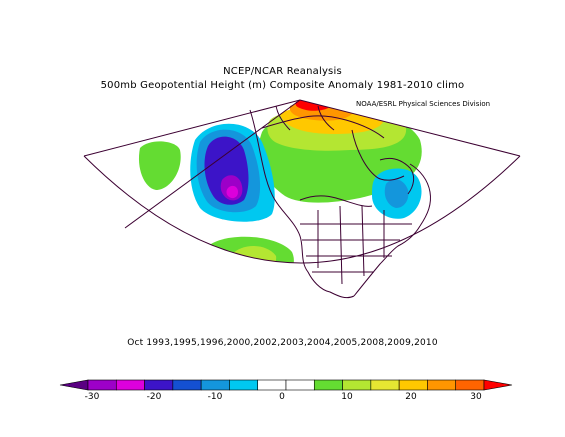 Image resolution: width=565 pixels, height=437 pixels. What do you see at coordinates (423, 104) in the screenshot?
I see `credit-text: NOAA/ESRL Physical Sciences Division` at bounding box center [423, 104].